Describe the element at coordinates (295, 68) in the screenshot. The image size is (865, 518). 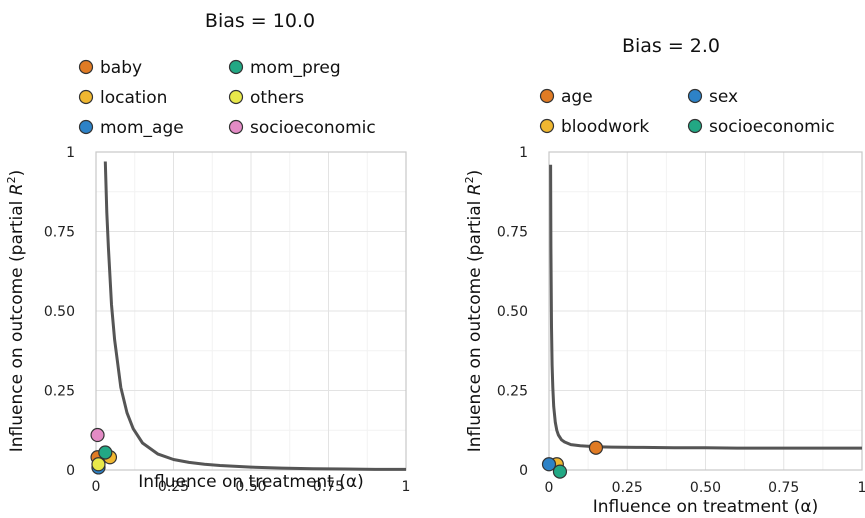
I see `legend-label-mom_preg: mom_preg` at that location.